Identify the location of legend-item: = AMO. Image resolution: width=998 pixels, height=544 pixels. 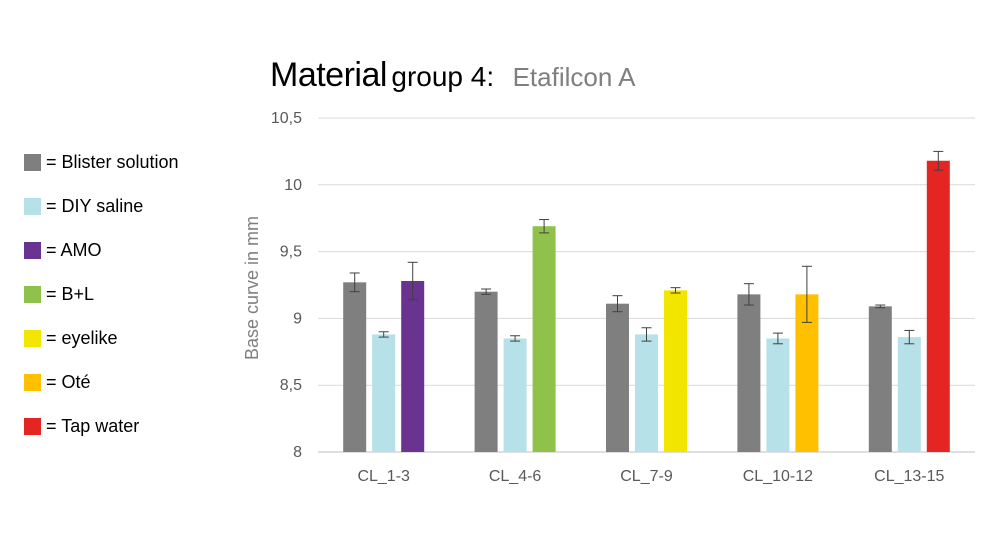
(101, 250).